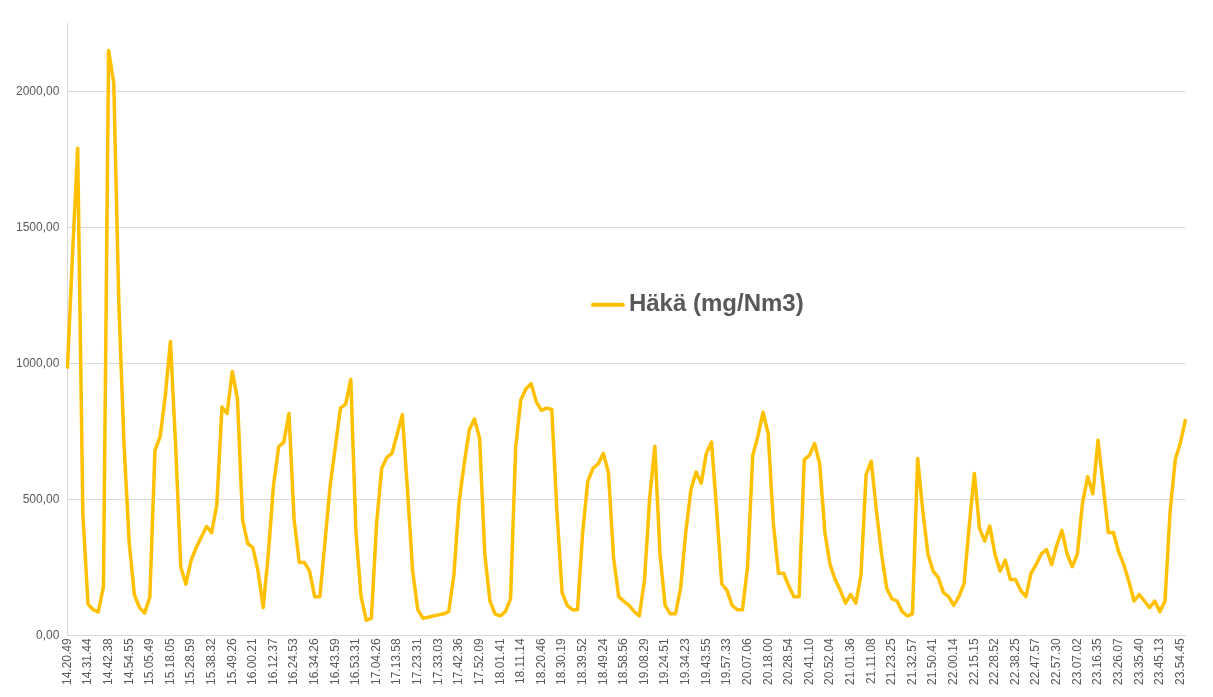 The width and height of the screenshot is (1213, 697). Describe the element at coordinates (48, 634) in the screenshot. I see `y-tick-label: 0,00` at that location.